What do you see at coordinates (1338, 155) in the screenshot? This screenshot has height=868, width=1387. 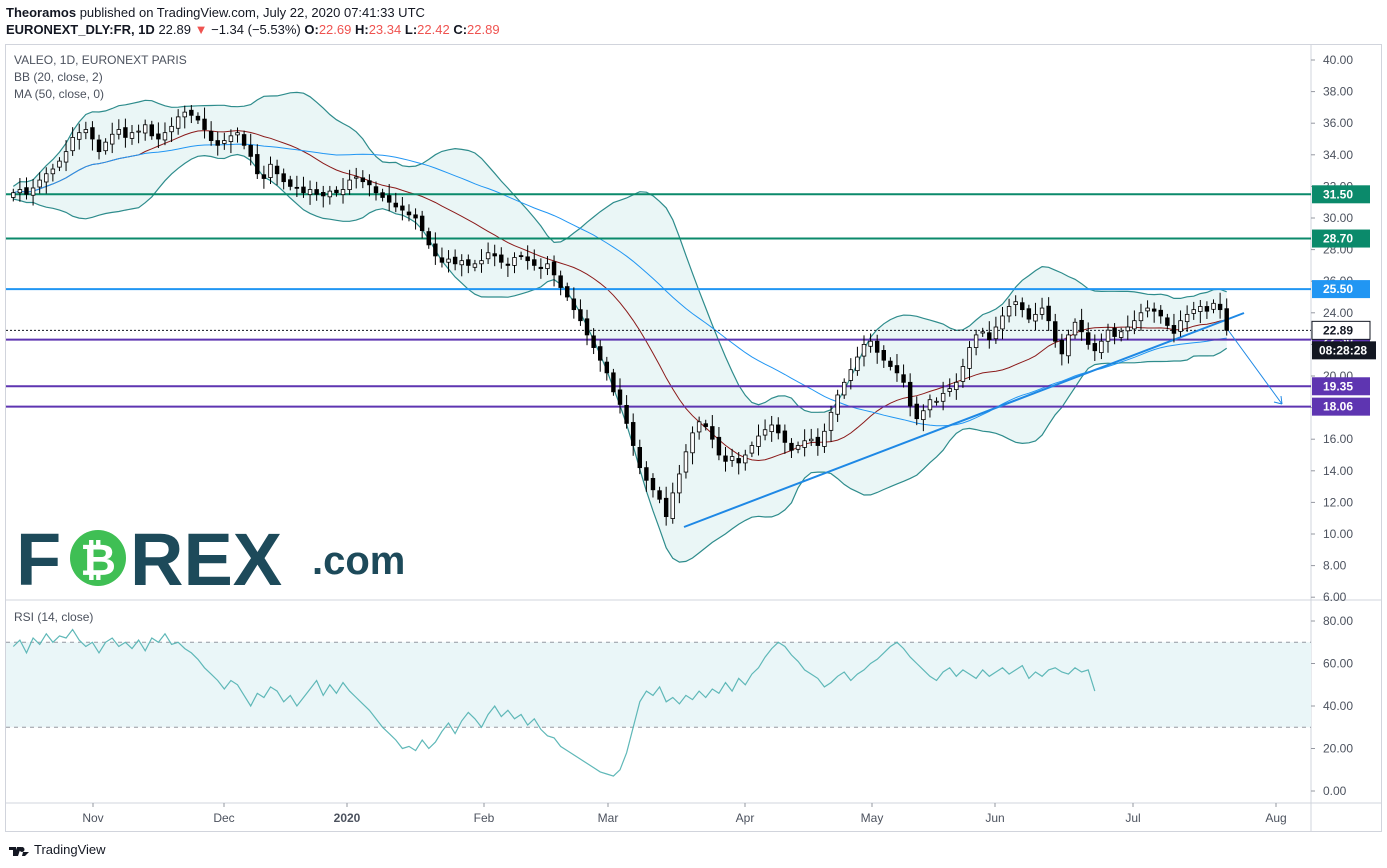 I see `y-tick-label: 34.00` at bounding box center [1338, 155].